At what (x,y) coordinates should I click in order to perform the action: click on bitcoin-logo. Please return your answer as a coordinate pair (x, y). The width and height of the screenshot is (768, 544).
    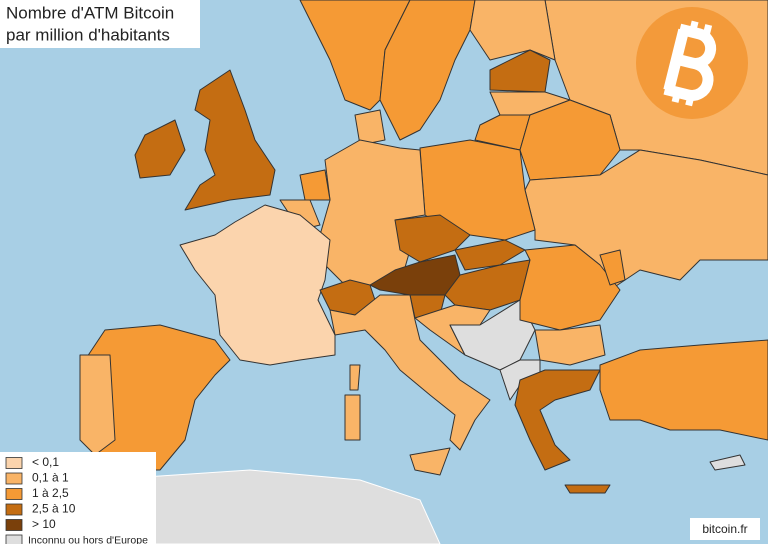
    Looking at the image, I should click on (692, 63).